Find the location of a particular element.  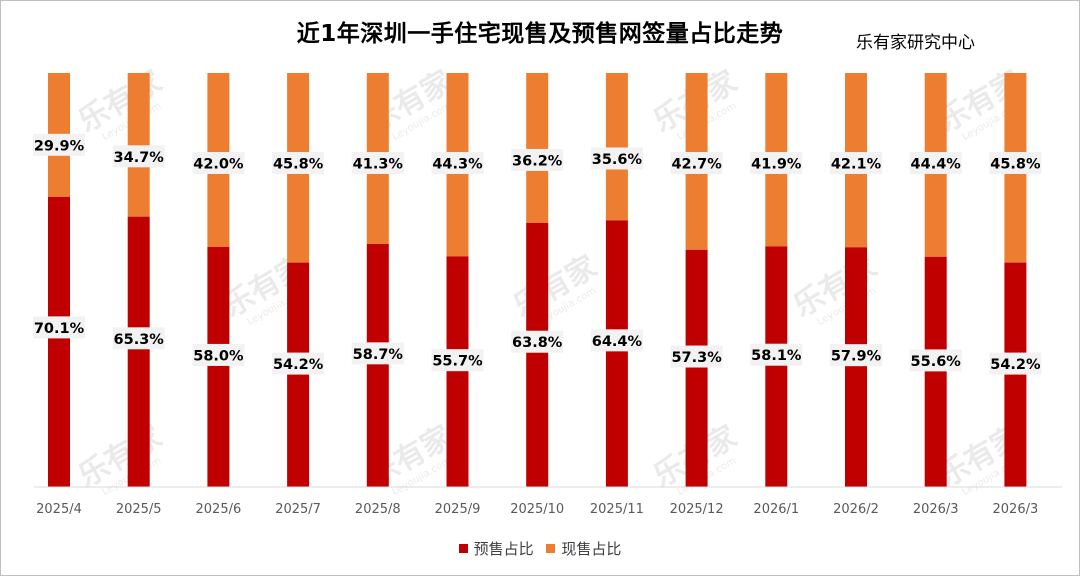

data-label-presale-11-text: 55.6% is located at coordinates (936, 362).